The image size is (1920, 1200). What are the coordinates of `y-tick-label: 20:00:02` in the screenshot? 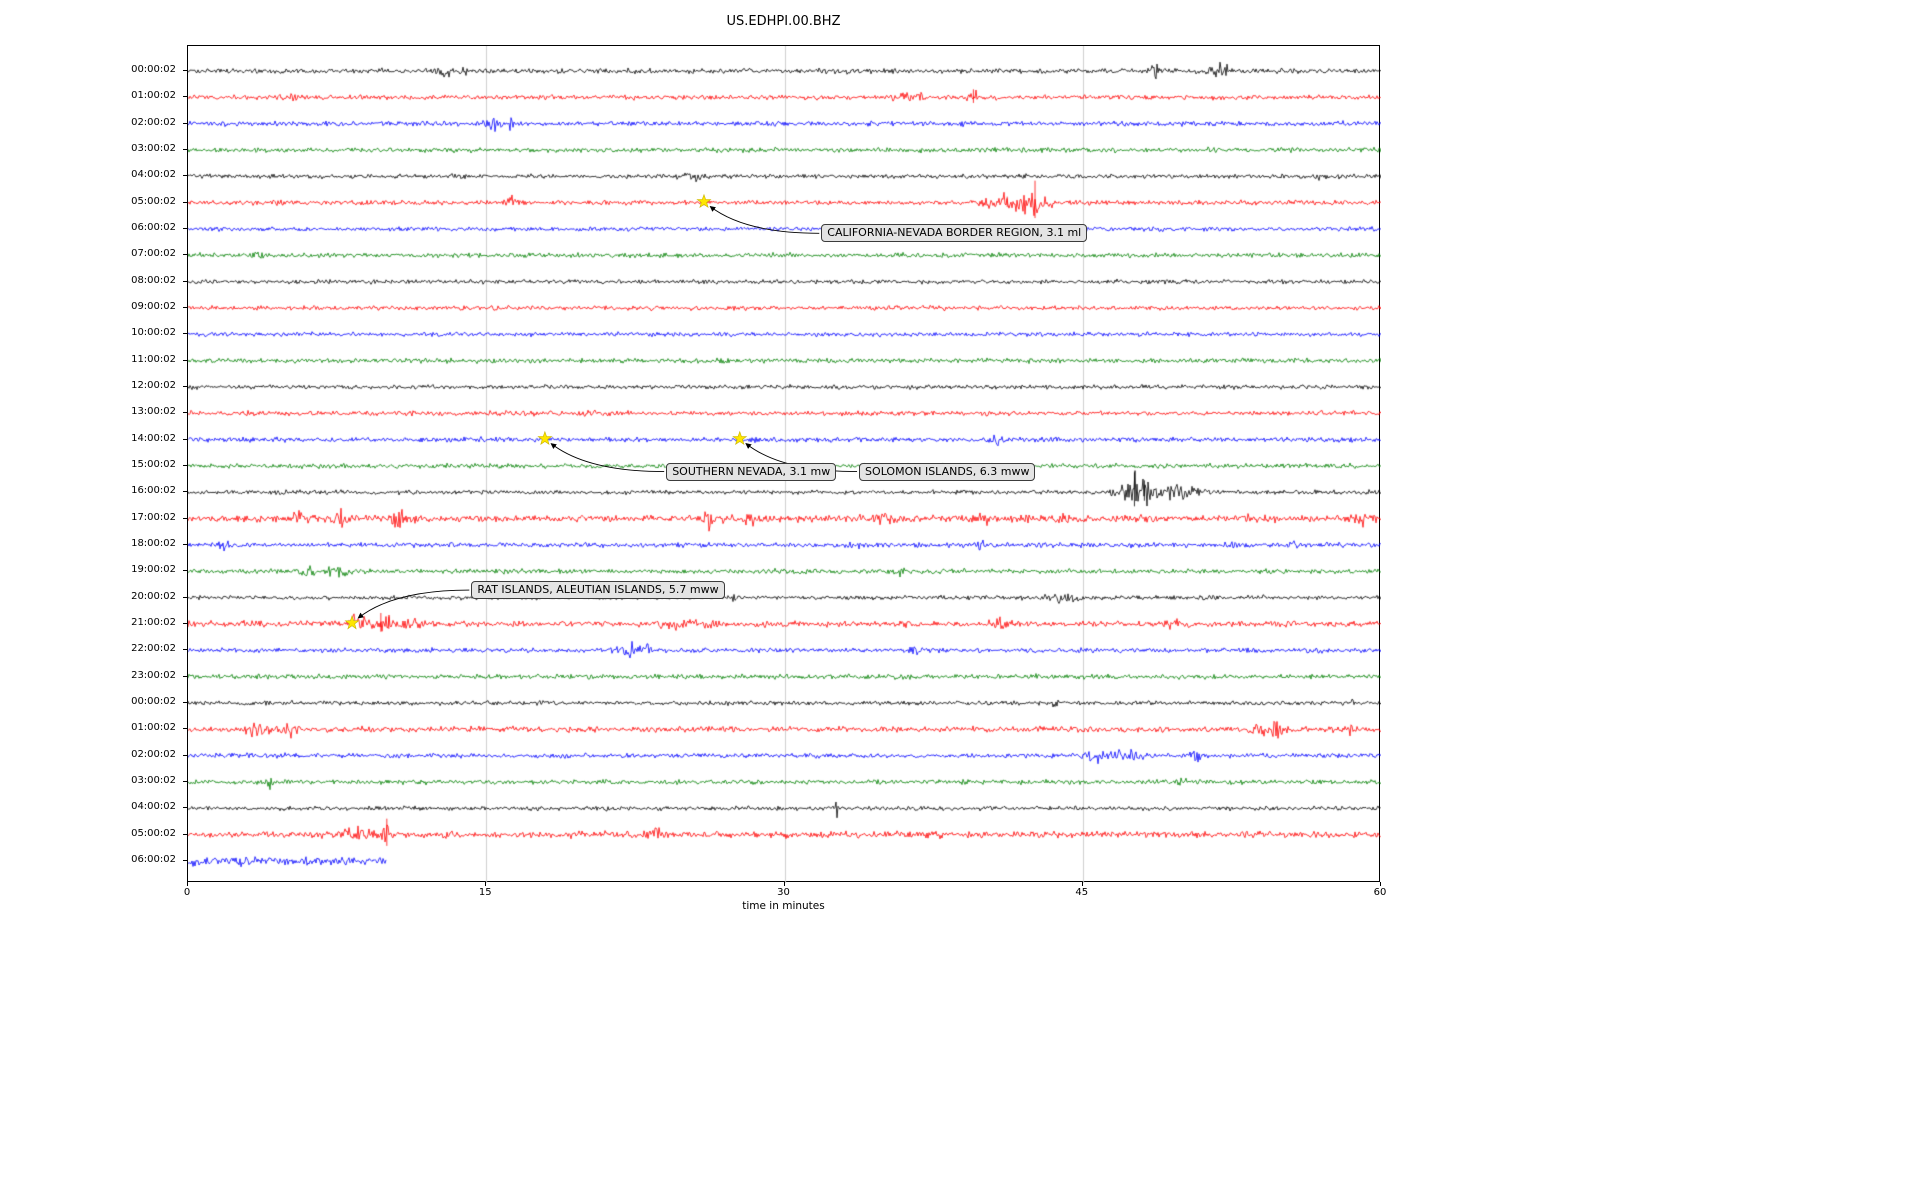 It's located at (153, 596).